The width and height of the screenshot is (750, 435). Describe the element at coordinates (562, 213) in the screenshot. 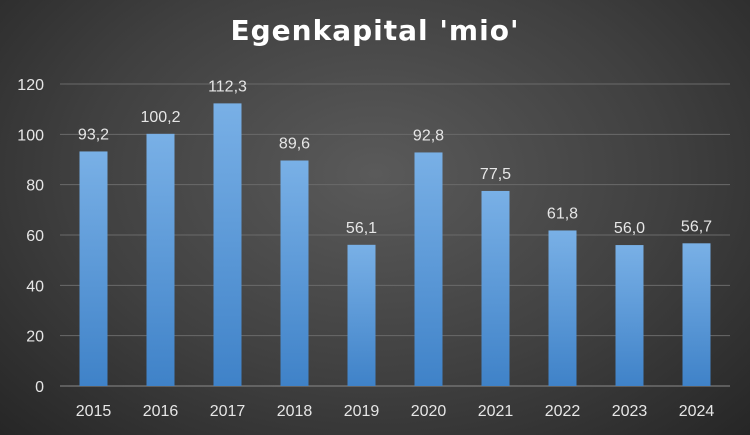

I see `data-label-2022: 61,8` at that location.